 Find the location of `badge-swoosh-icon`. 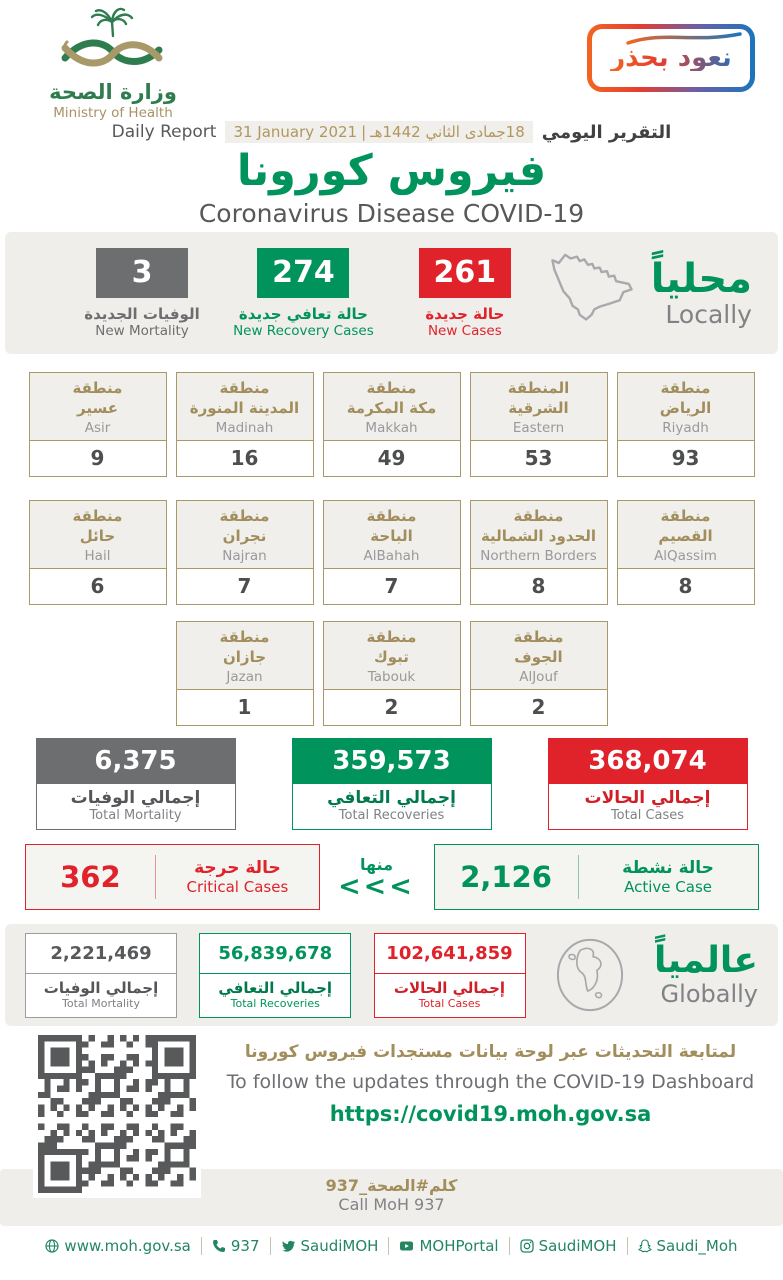

badge-swoosh-icon is located at coordinates (684, 38).